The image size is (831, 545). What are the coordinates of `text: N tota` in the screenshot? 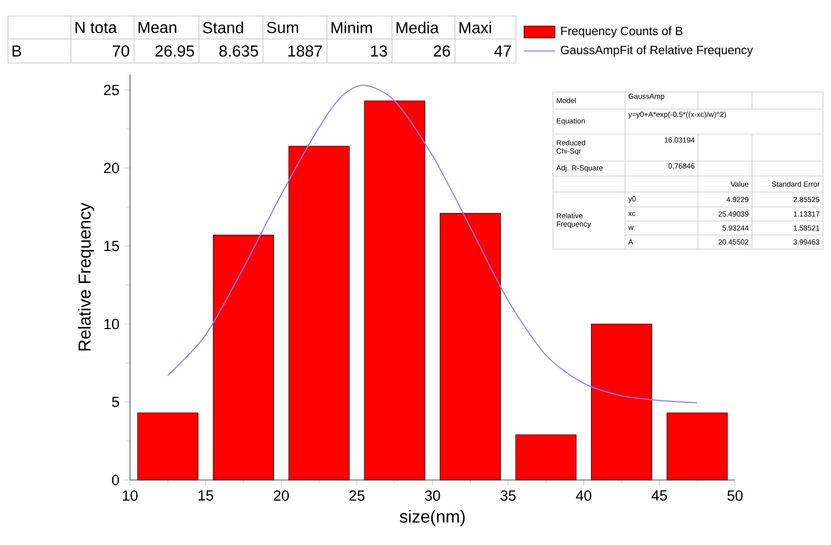 It's located at (96, 28).